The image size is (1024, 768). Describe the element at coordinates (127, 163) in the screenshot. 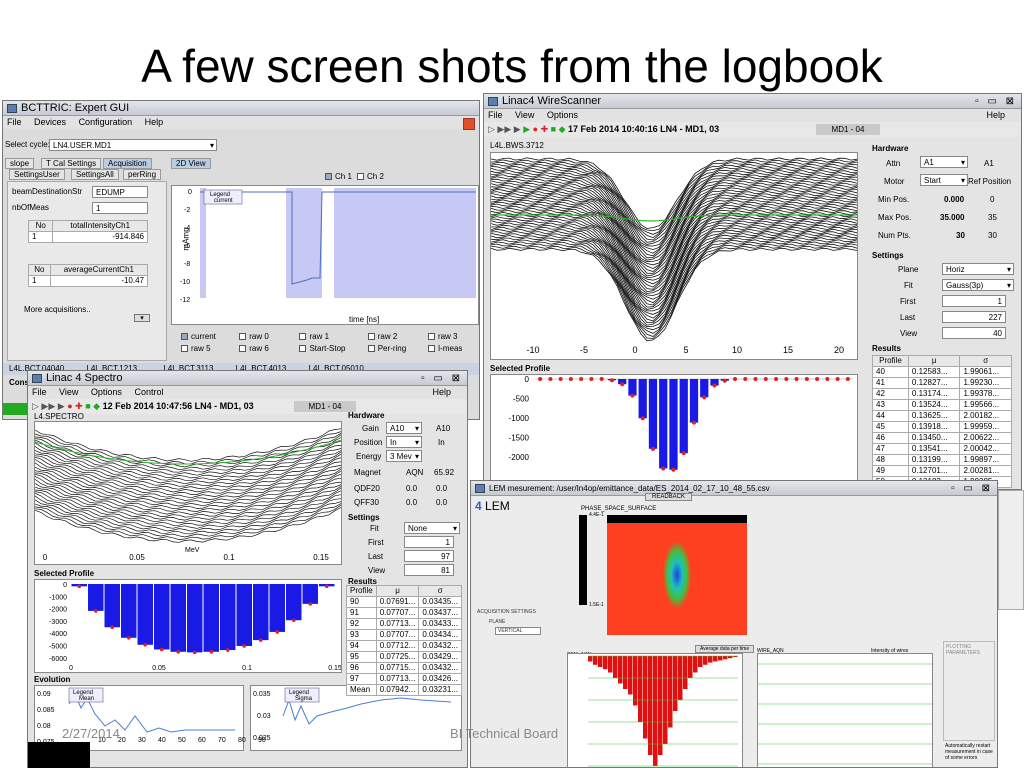

I see `tab-acquisition: Acquisition` at that location.